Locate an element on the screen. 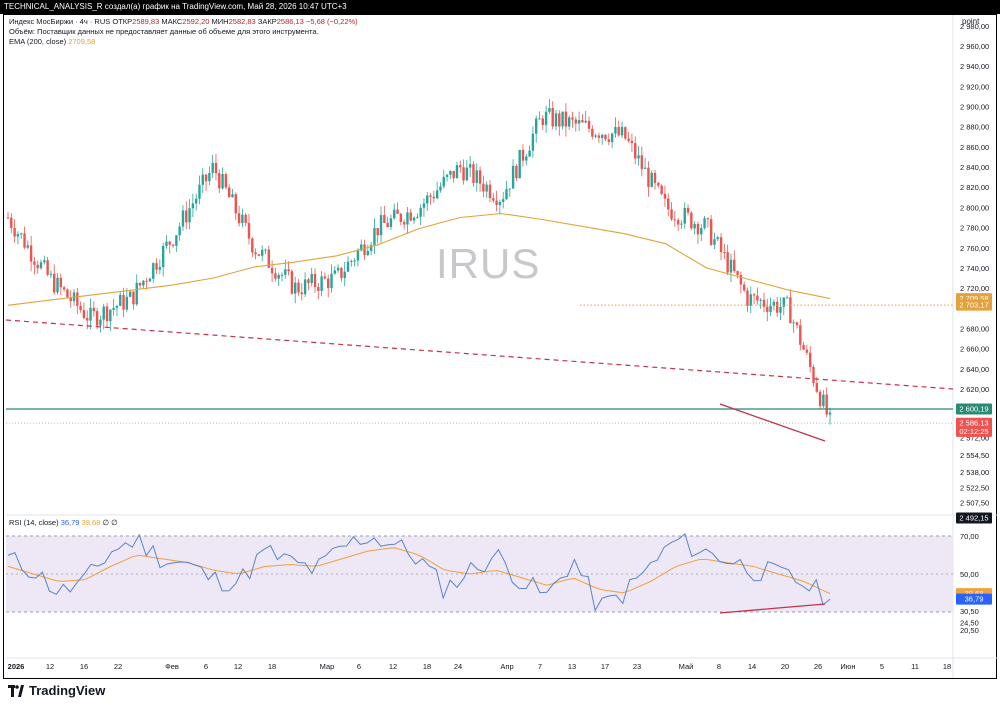 Image resolution: width=1000 pixels, height=707 pixels. price-tick-label: 2 620,00 is located at coordinates (974, 389).